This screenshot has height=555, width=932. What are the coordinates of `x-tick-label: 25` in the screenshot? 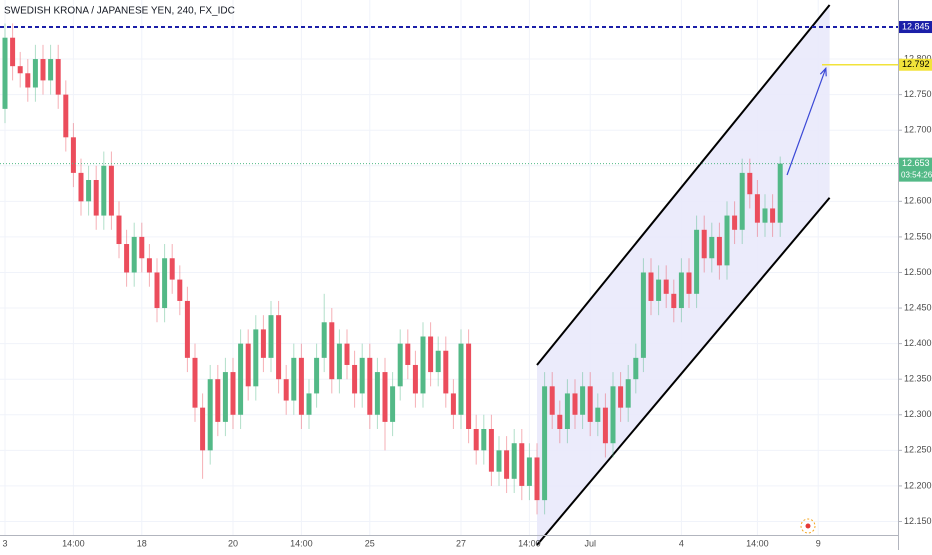 It's located at (370, 543).